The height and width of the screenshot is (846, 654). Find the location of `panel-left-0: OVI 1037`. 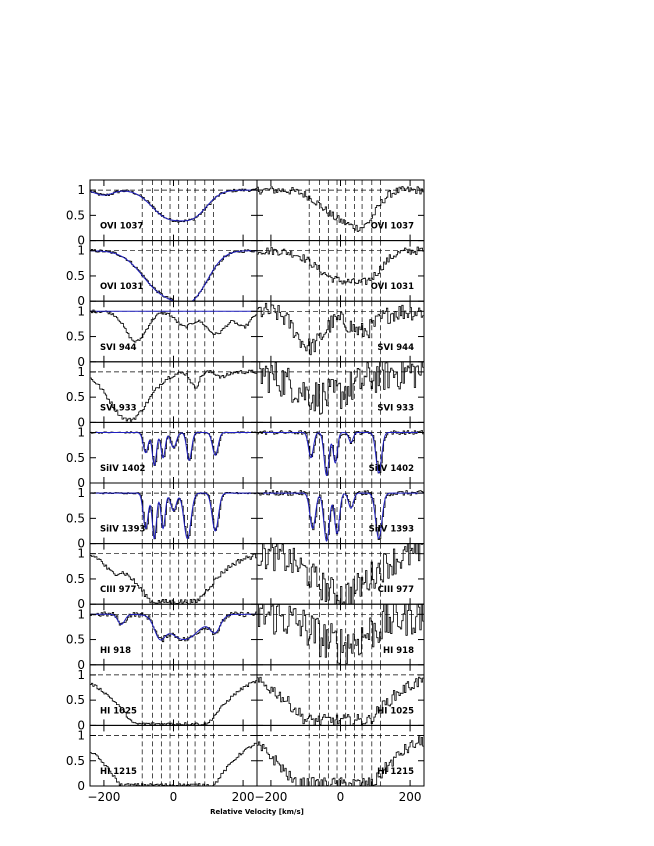

panel-left-0: OVI 1037 is located at coordinates (173, 210).